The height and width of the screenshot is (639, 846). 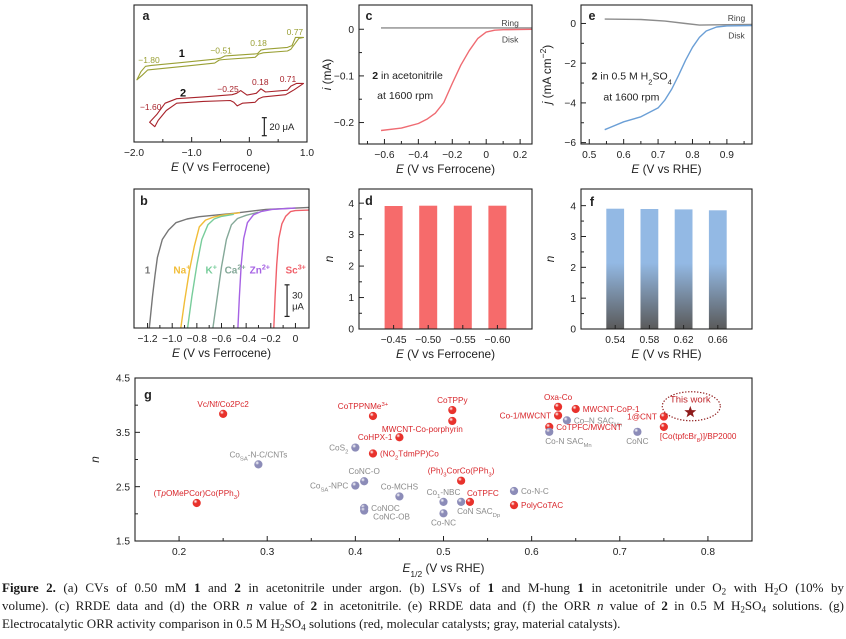 What do you see at coordinates (547, 103) in the screenshot?
I see `y-axis-label-e-part: j` at bounding box center [547, 103].